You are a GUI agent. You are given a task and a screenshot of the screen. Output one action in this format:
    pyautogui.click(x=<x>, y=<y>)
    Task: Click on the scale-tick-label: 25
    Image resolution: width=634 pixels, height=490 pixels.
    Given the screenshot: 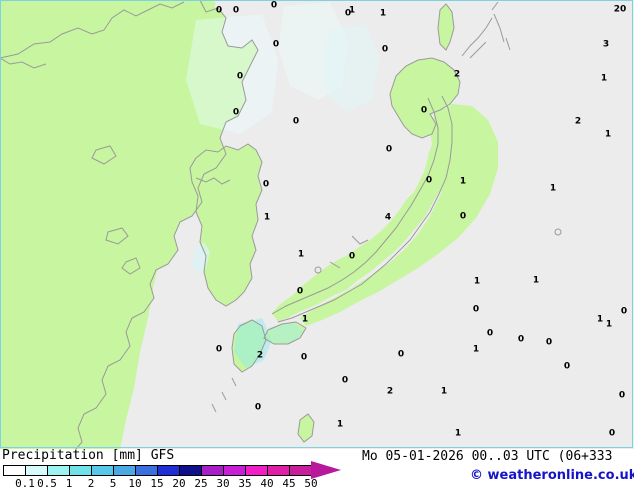 What is the action you would take?
    pyautogui.click(x=201, y=483)
    